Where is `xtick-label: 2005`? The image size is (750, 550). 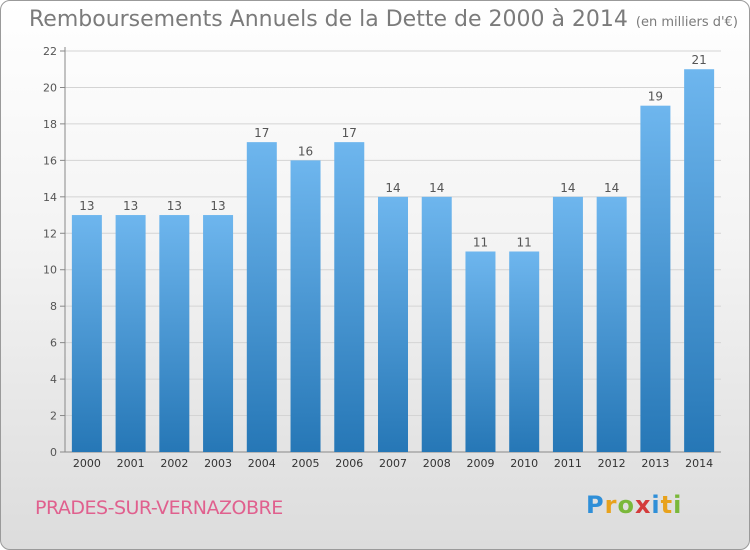
xtick-label: 2005 is located at coordinates (306, 463).